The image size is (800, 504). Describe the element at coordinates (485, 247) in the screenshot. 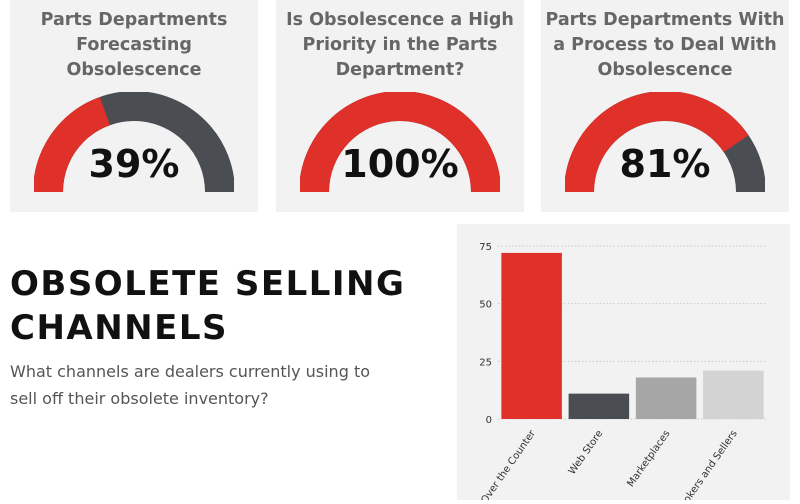

I see `y-tick-label: 75` at that location.